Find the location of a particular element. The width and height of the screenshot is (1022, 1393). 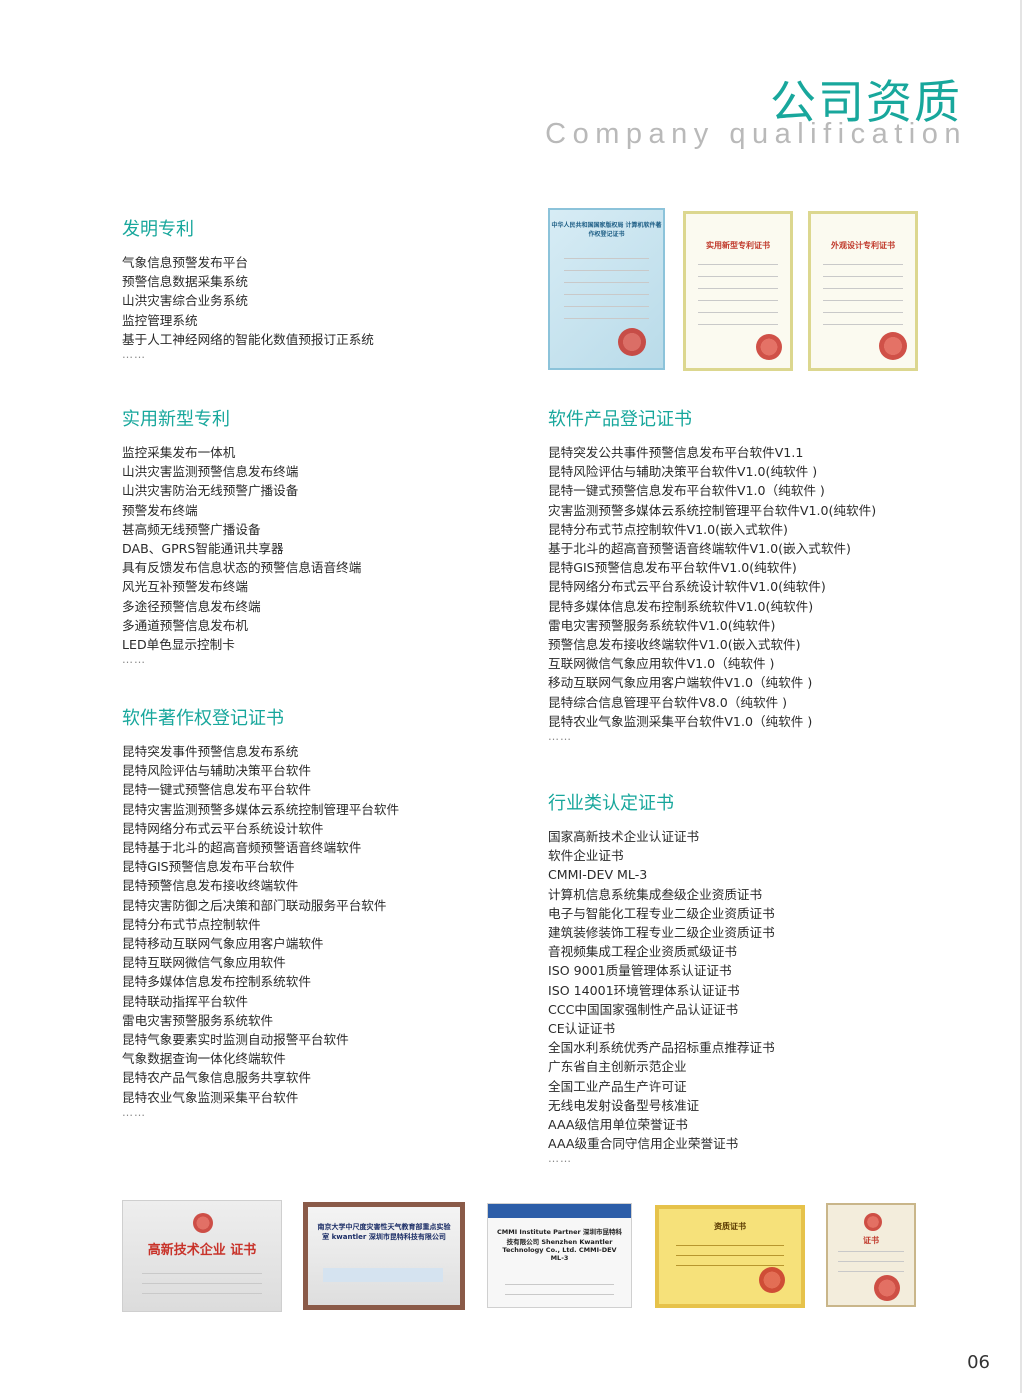

certificate-utility-patent-image: 实用新型专利证书 is located at coordinates (738, 291).